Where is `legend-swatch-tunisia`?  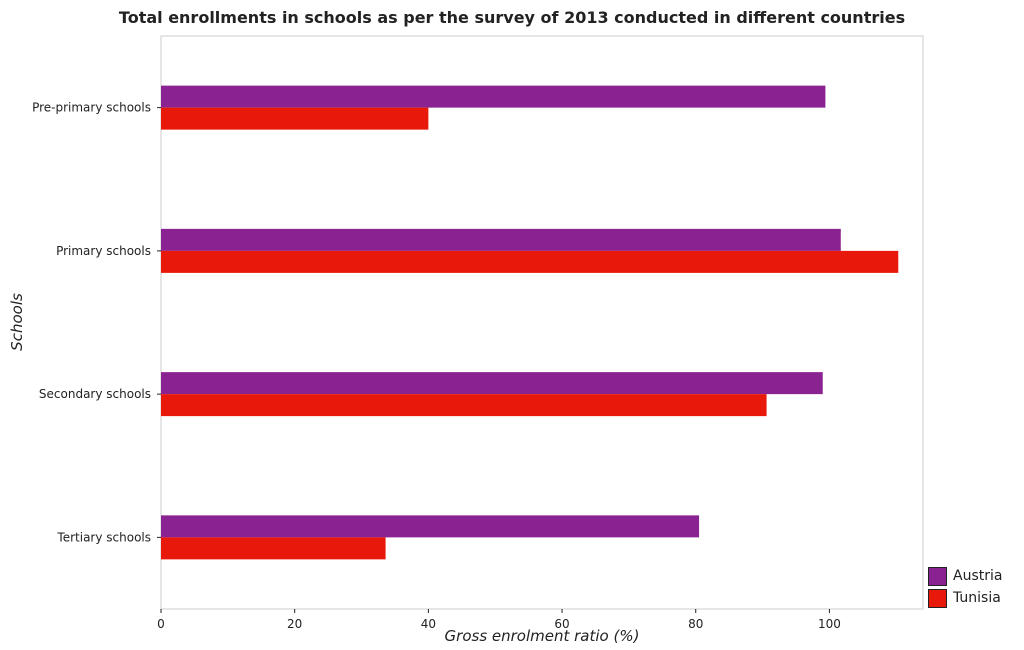 legend-swatch-tunisia is located at coordinates (937, 598).